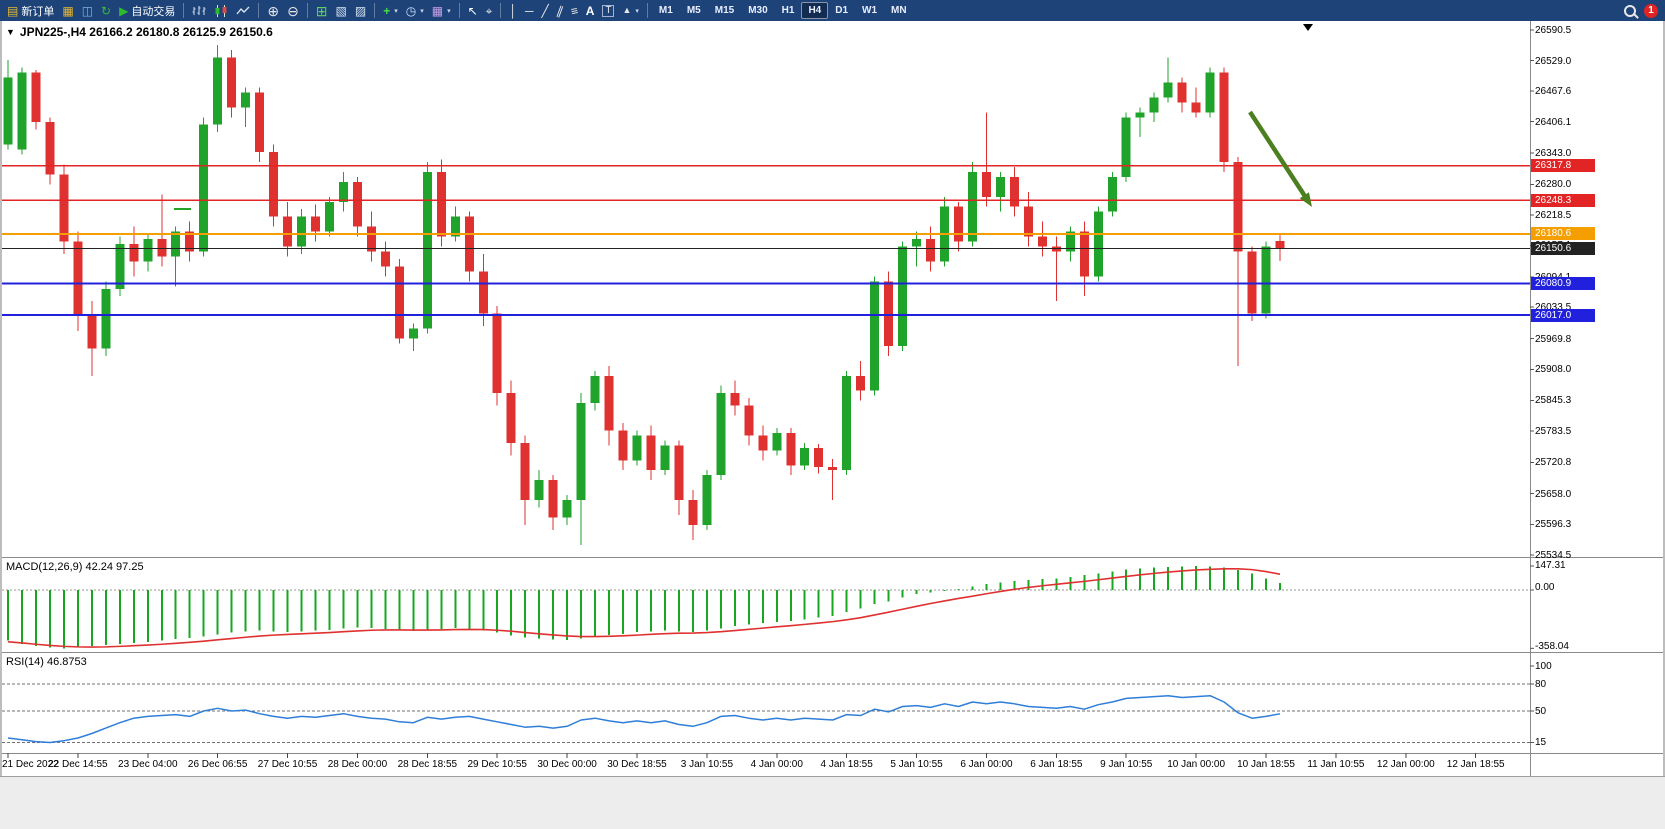 The image size is (1665, 829). What do you see at coordinates (1563, 200) in the screenshot?
I see `price-tag: 26248.3` at bounding box center [1563, 200].